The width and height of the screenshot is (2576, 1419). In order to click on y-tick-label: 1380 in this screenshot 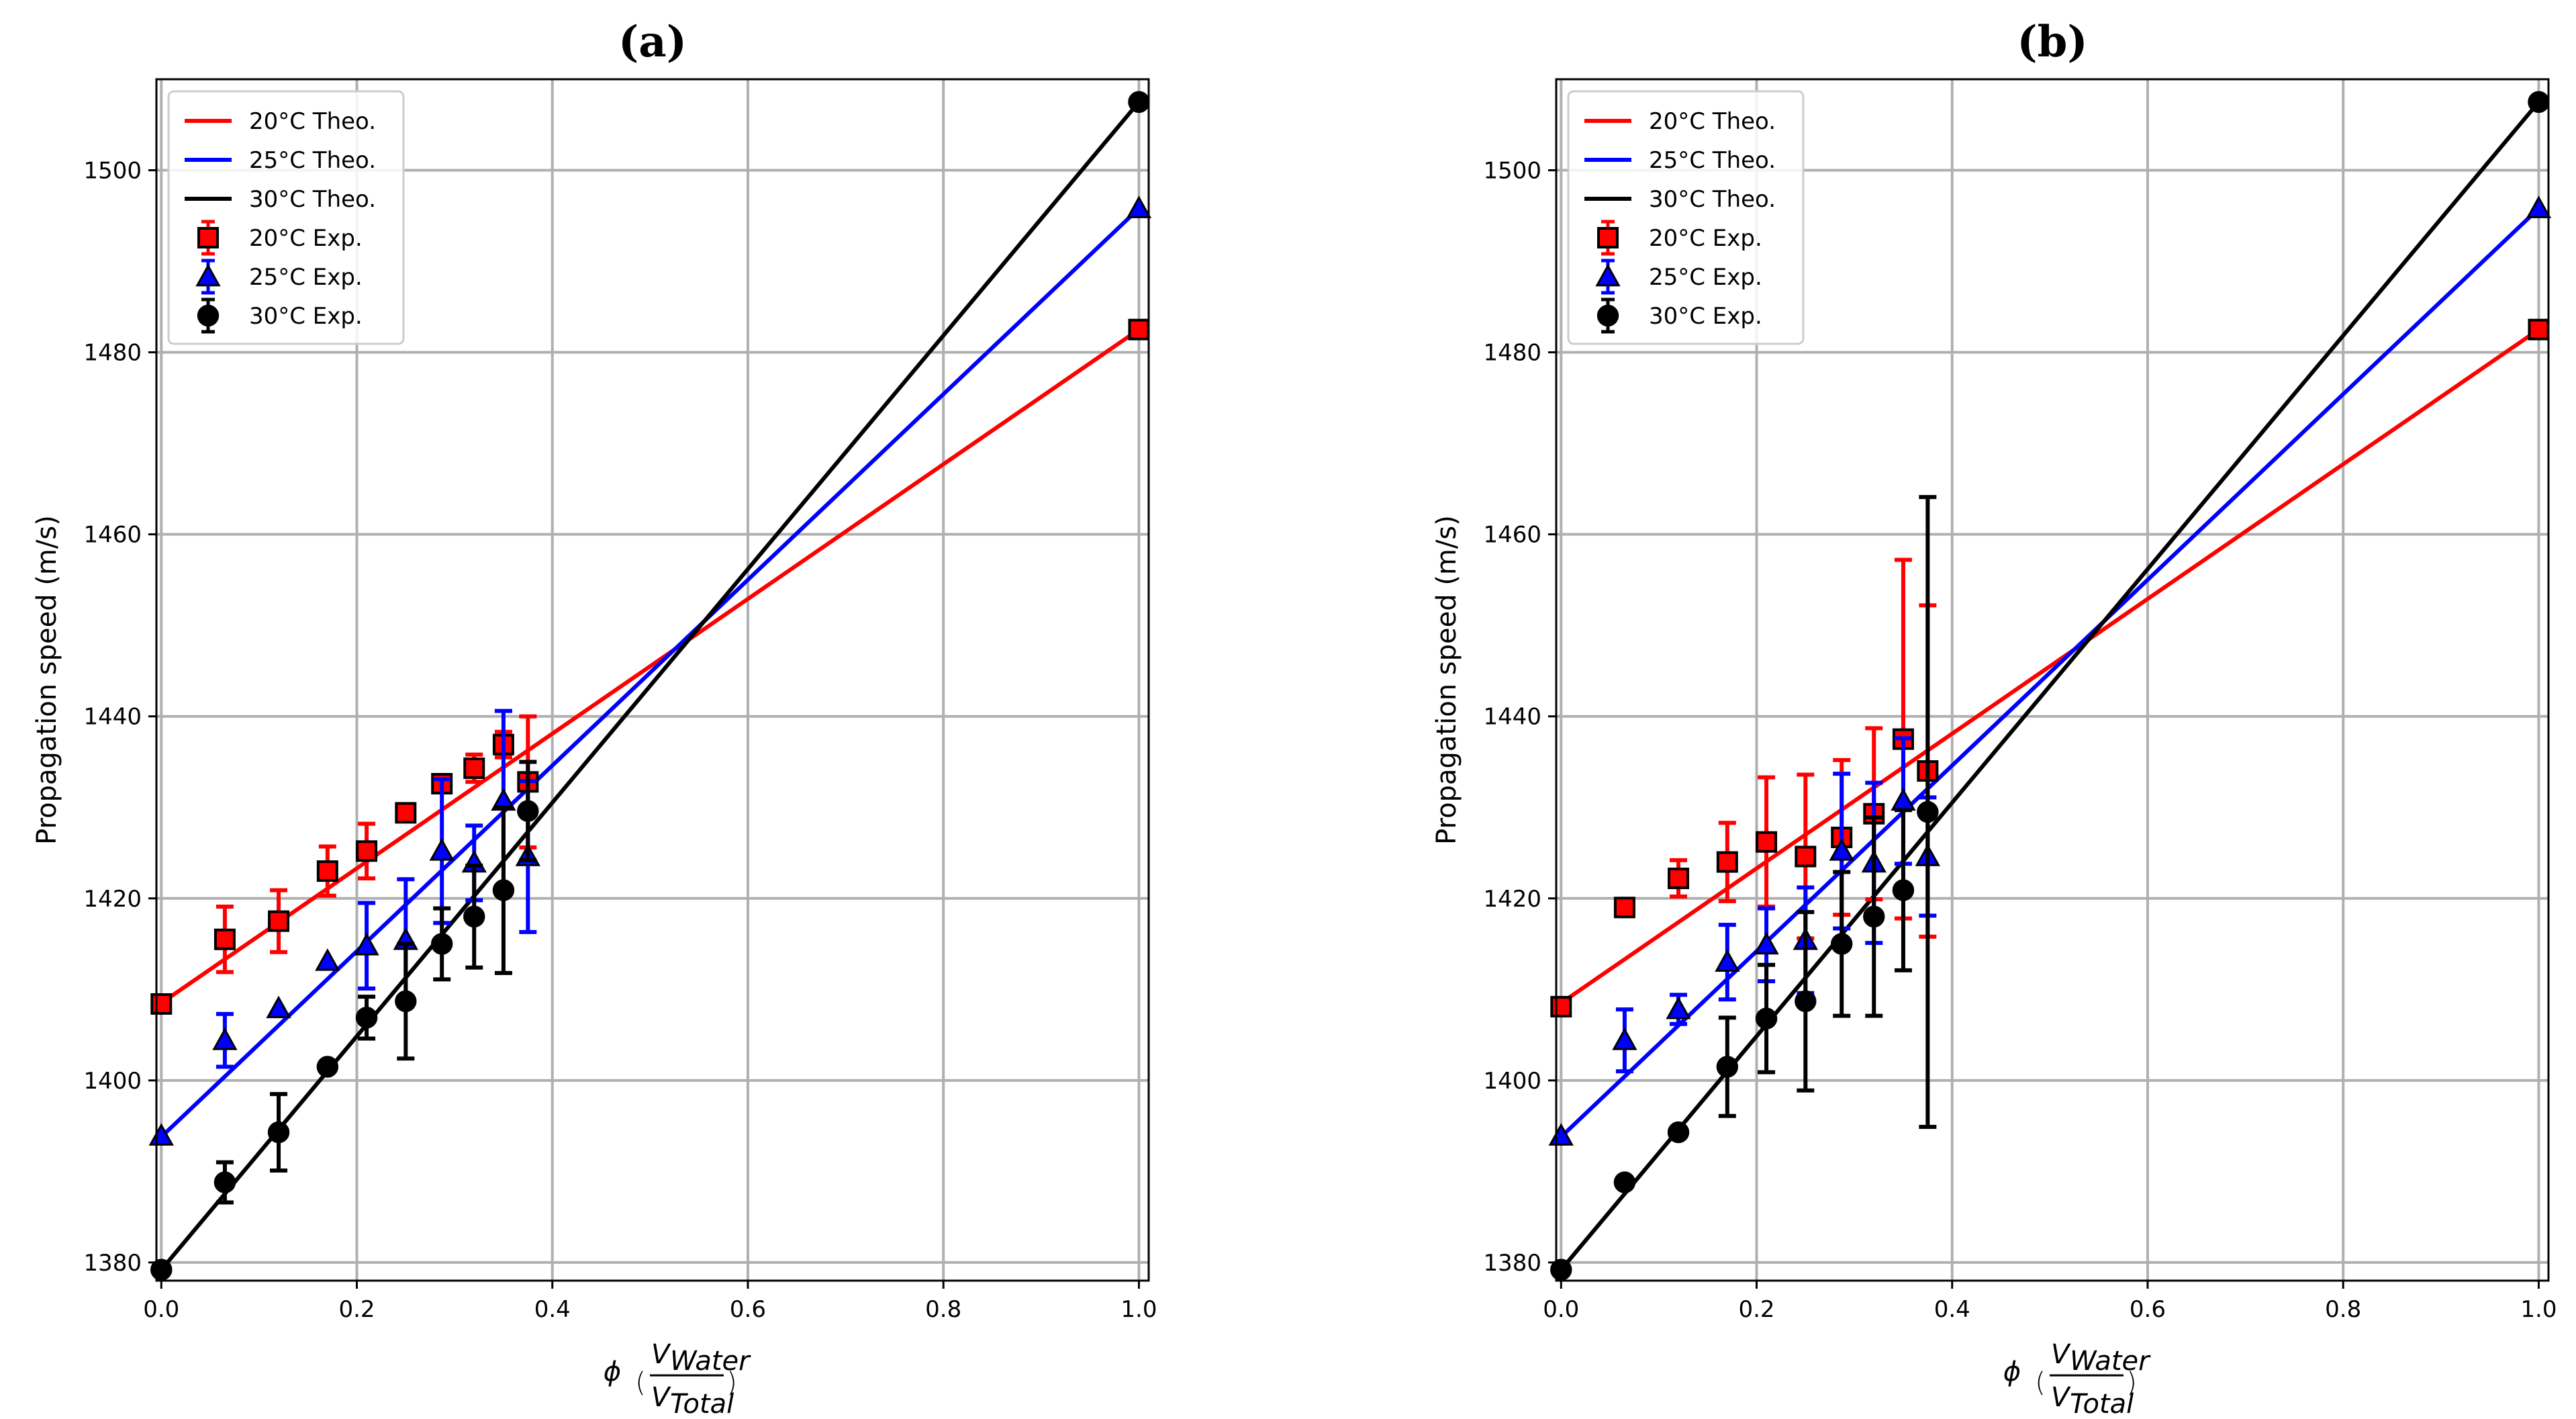, I will do `click(1512, 1263)`.